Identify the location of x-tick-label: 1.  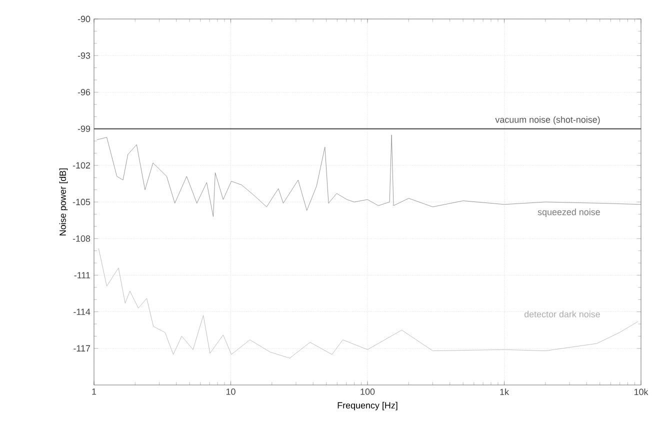
(94, 391).